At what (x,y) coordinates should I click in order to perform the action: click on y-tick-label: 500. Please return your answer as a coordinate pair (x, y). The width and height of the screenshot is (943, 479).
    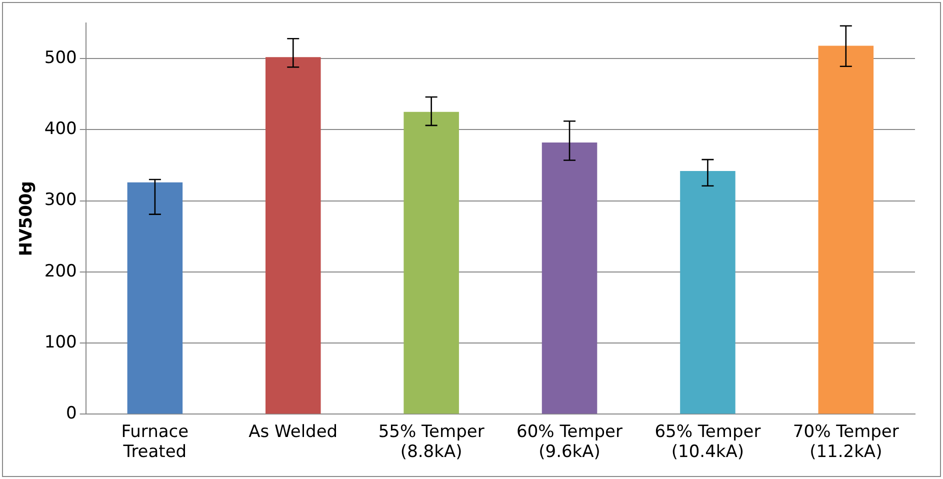
    Looking at the image, I should click on (60, 58).